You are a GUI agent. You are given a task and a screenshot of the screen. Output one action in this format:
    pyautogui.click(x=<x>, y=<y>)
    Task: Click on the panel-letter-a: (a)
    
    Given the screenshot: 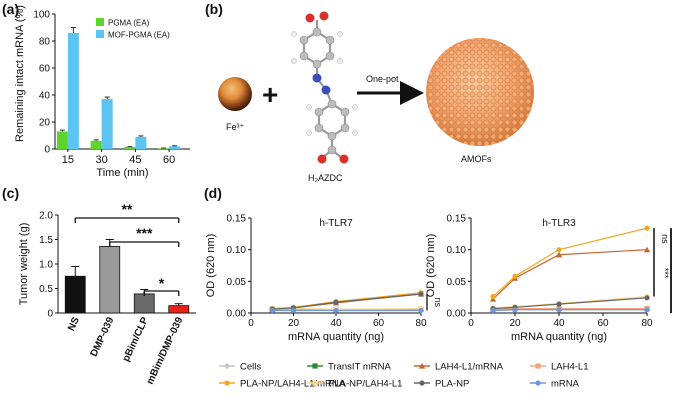 What is the action you would take?
    pyautogui.click(x=10, y=9)
    